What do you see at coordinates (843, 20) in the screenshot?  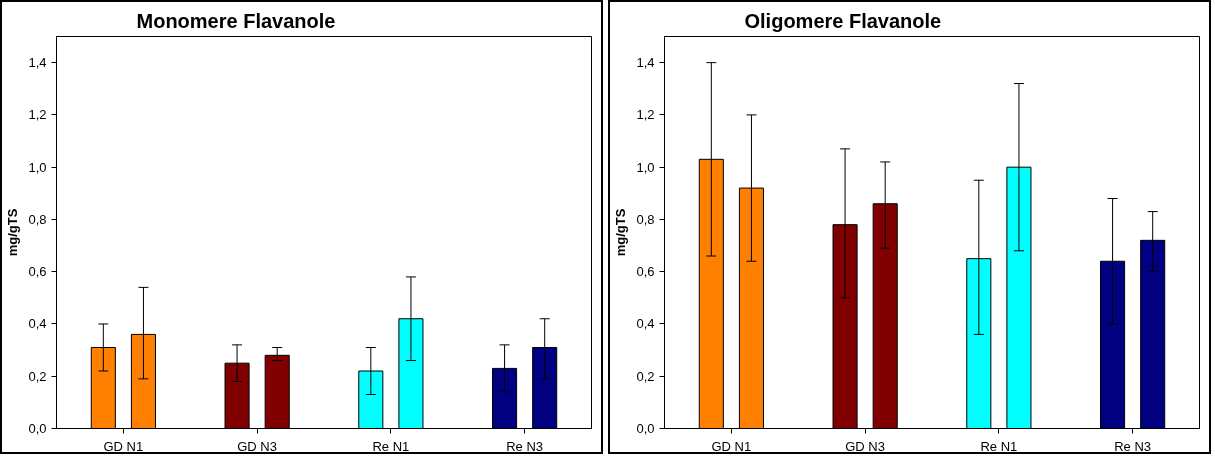 I see `chart-title: Oligomere Flavanole` at bounding box center [843, 20].